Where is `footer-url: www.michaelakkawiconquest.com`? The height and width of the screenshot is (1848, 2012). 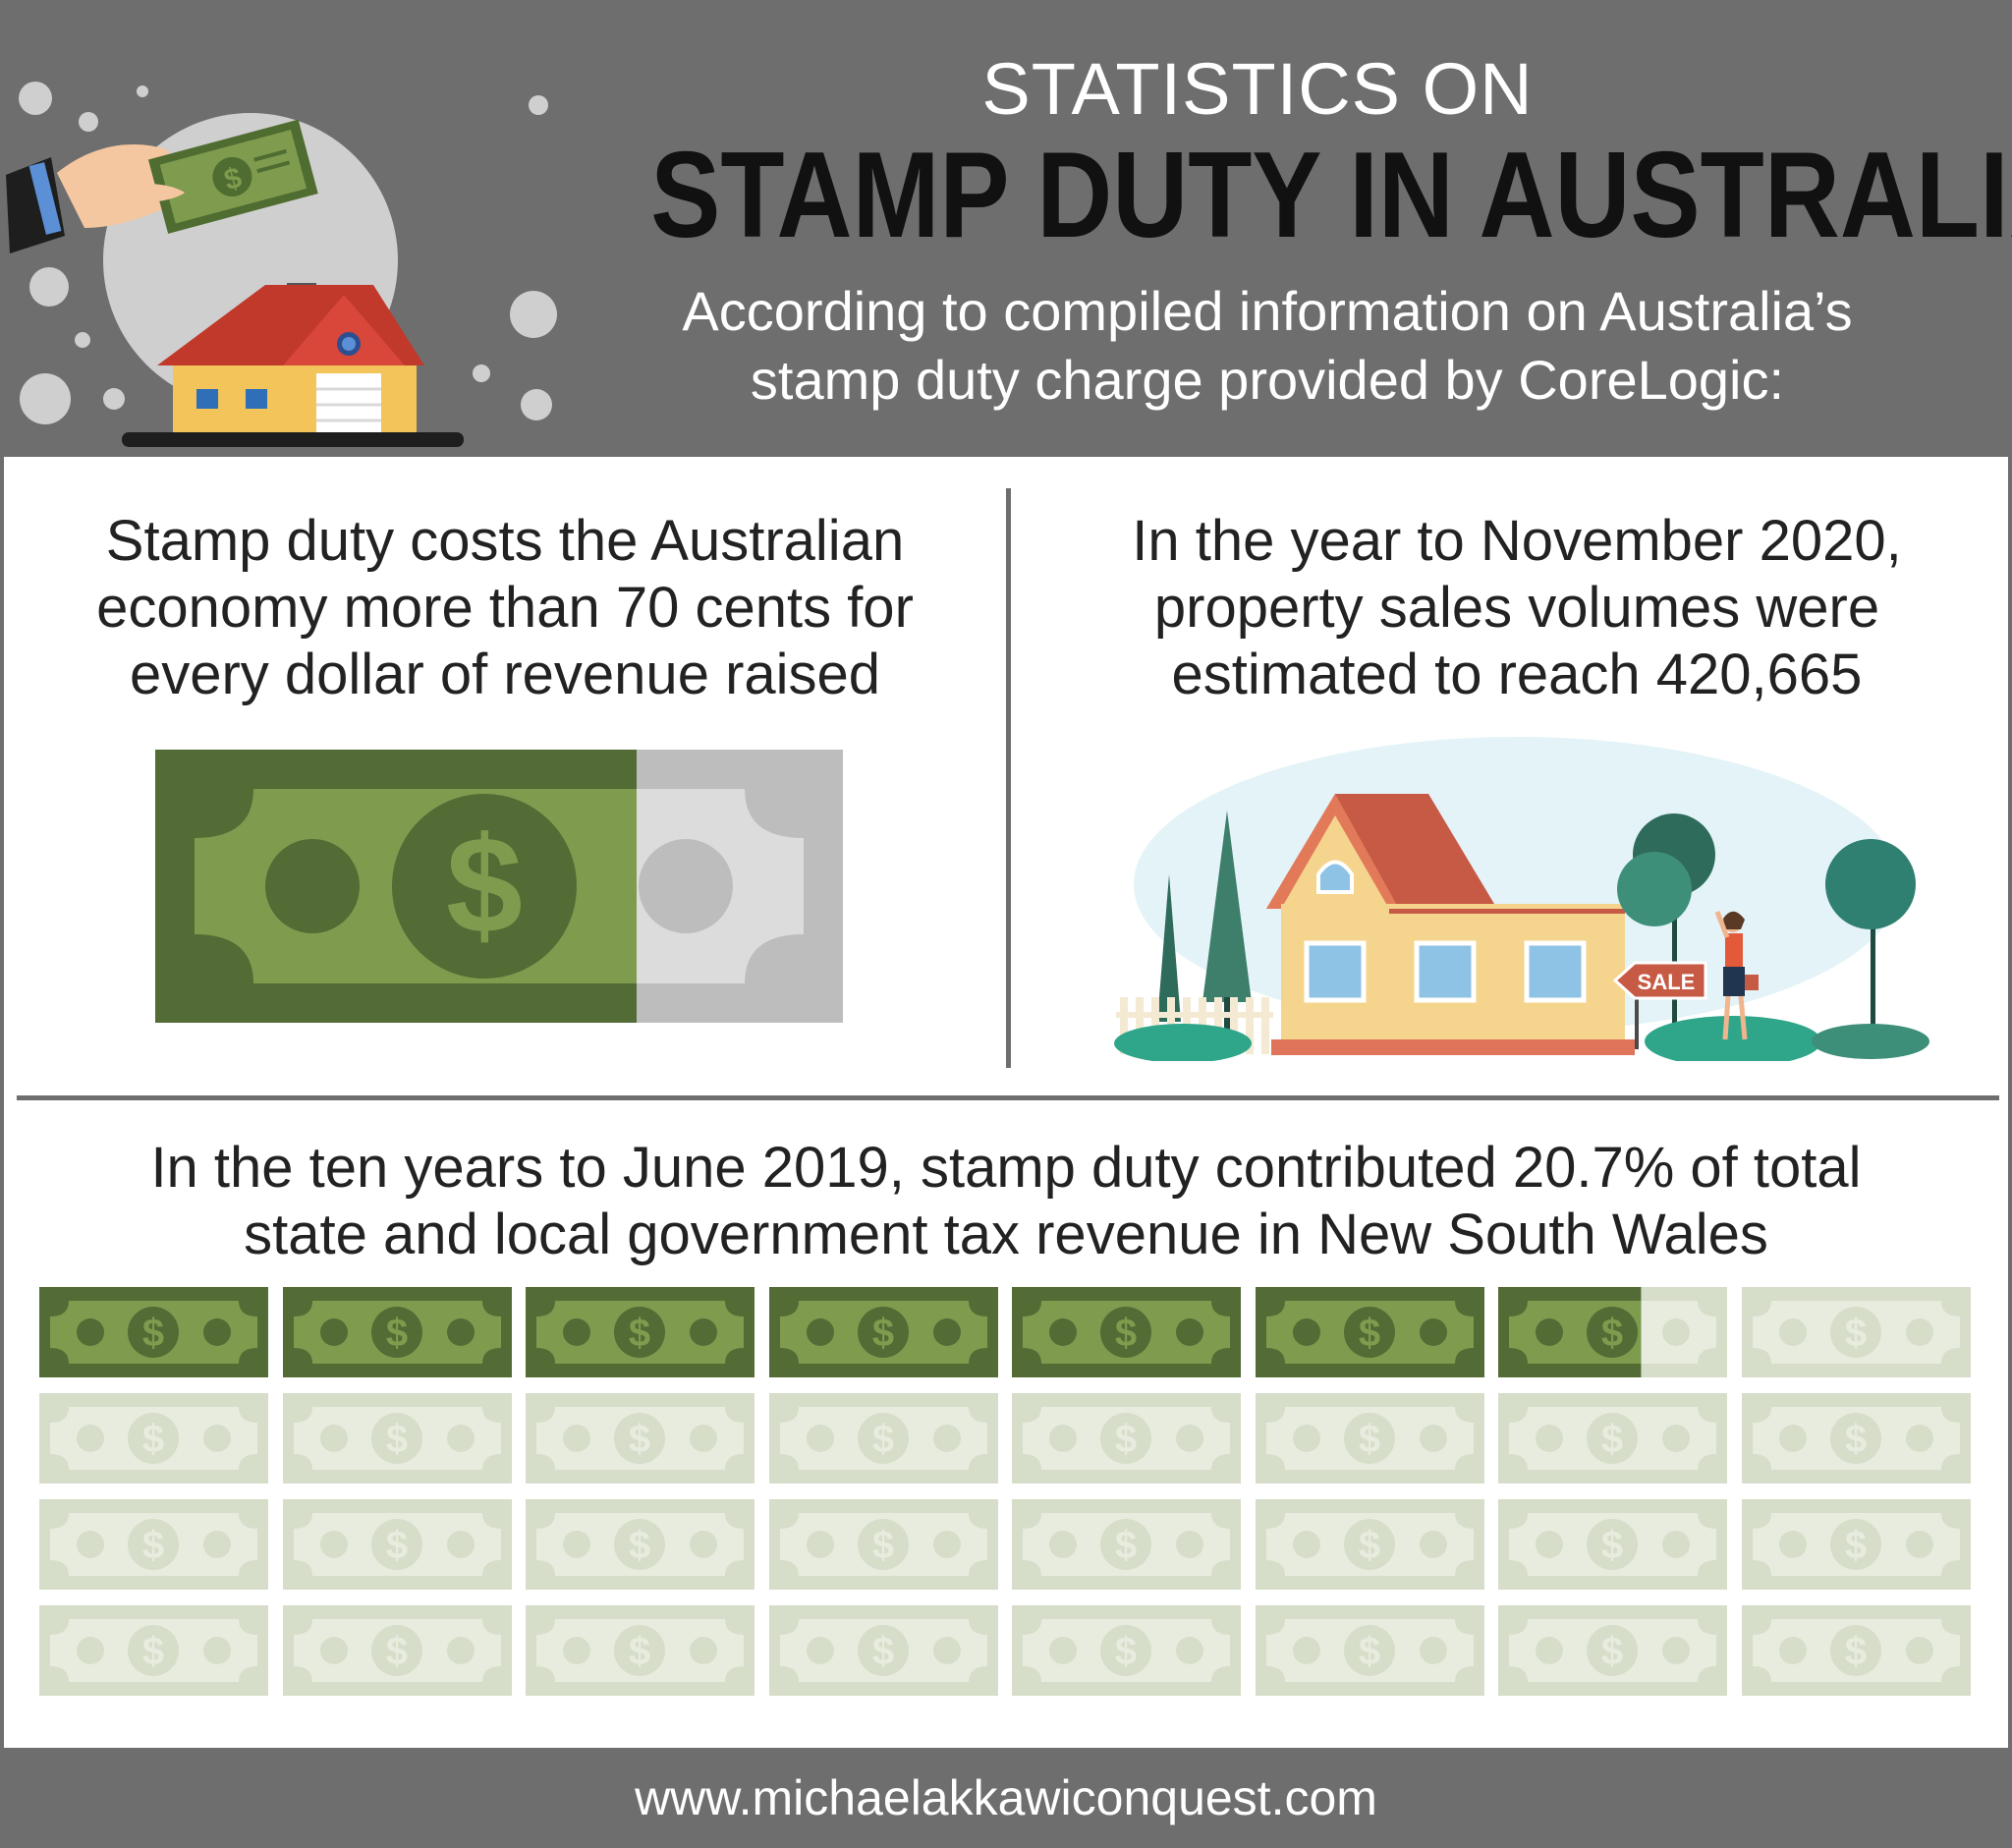
footer-url: www.michaelakkawiconquest.com is located at coordinates (1006, 1797).